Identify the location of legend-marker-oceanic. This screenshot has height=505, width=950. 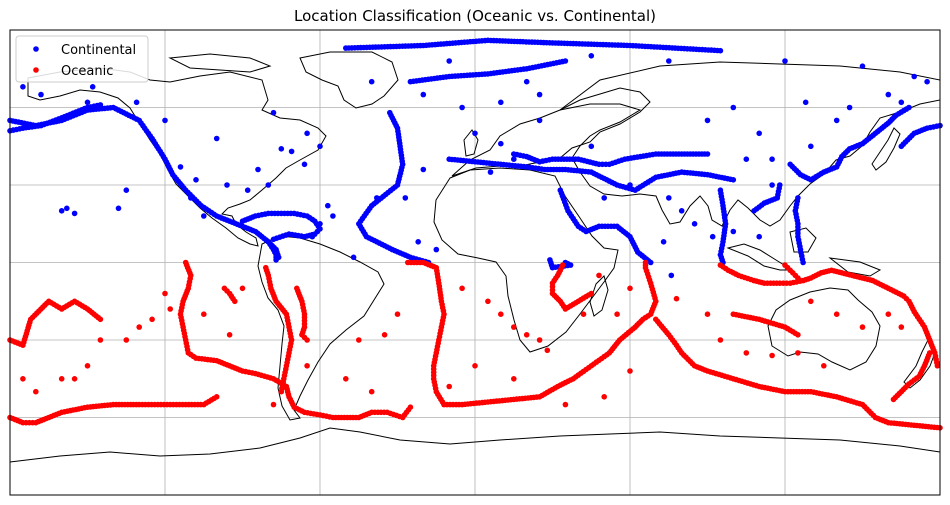
(36, 70).